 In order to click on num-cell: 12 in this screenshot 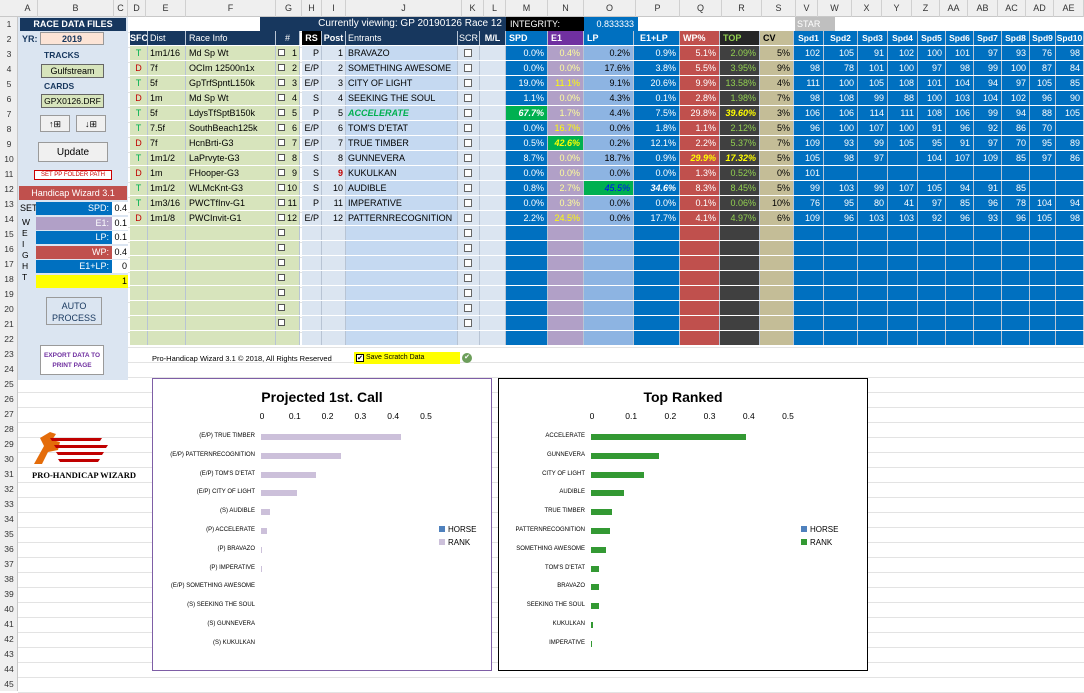, I will do `click(288, 218)`.